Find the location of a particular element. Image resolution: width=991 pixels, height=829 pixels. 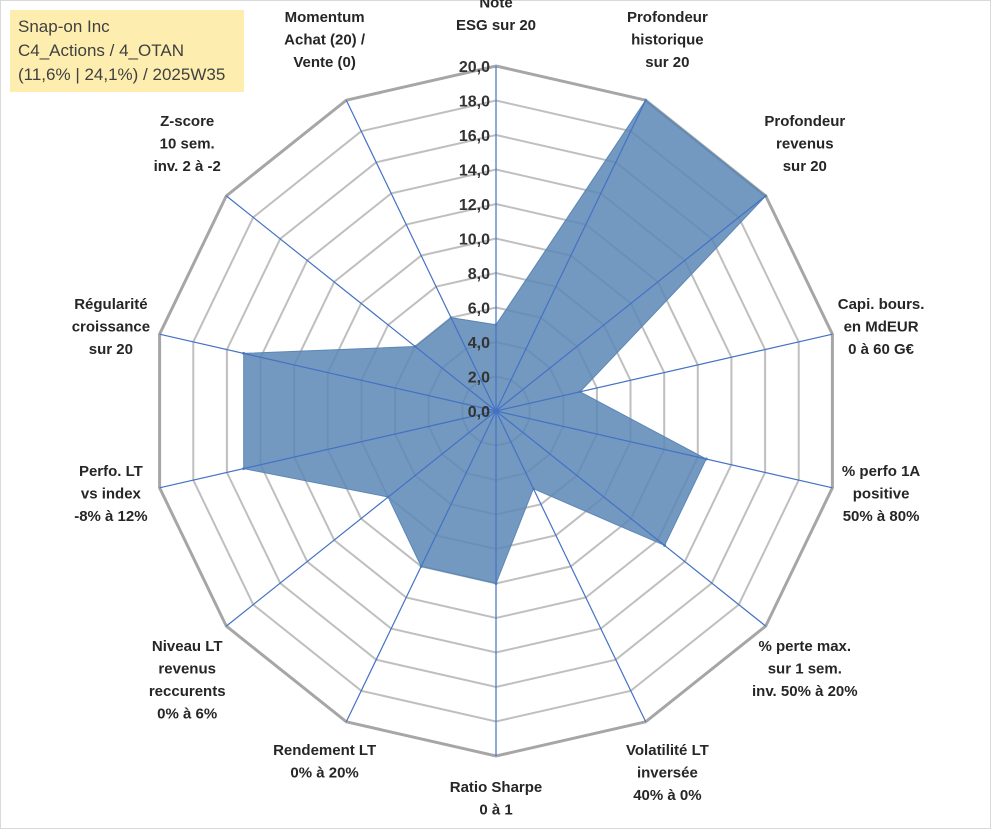

axis-label-line: 0% à 6% is located at coordinates (187, 713).